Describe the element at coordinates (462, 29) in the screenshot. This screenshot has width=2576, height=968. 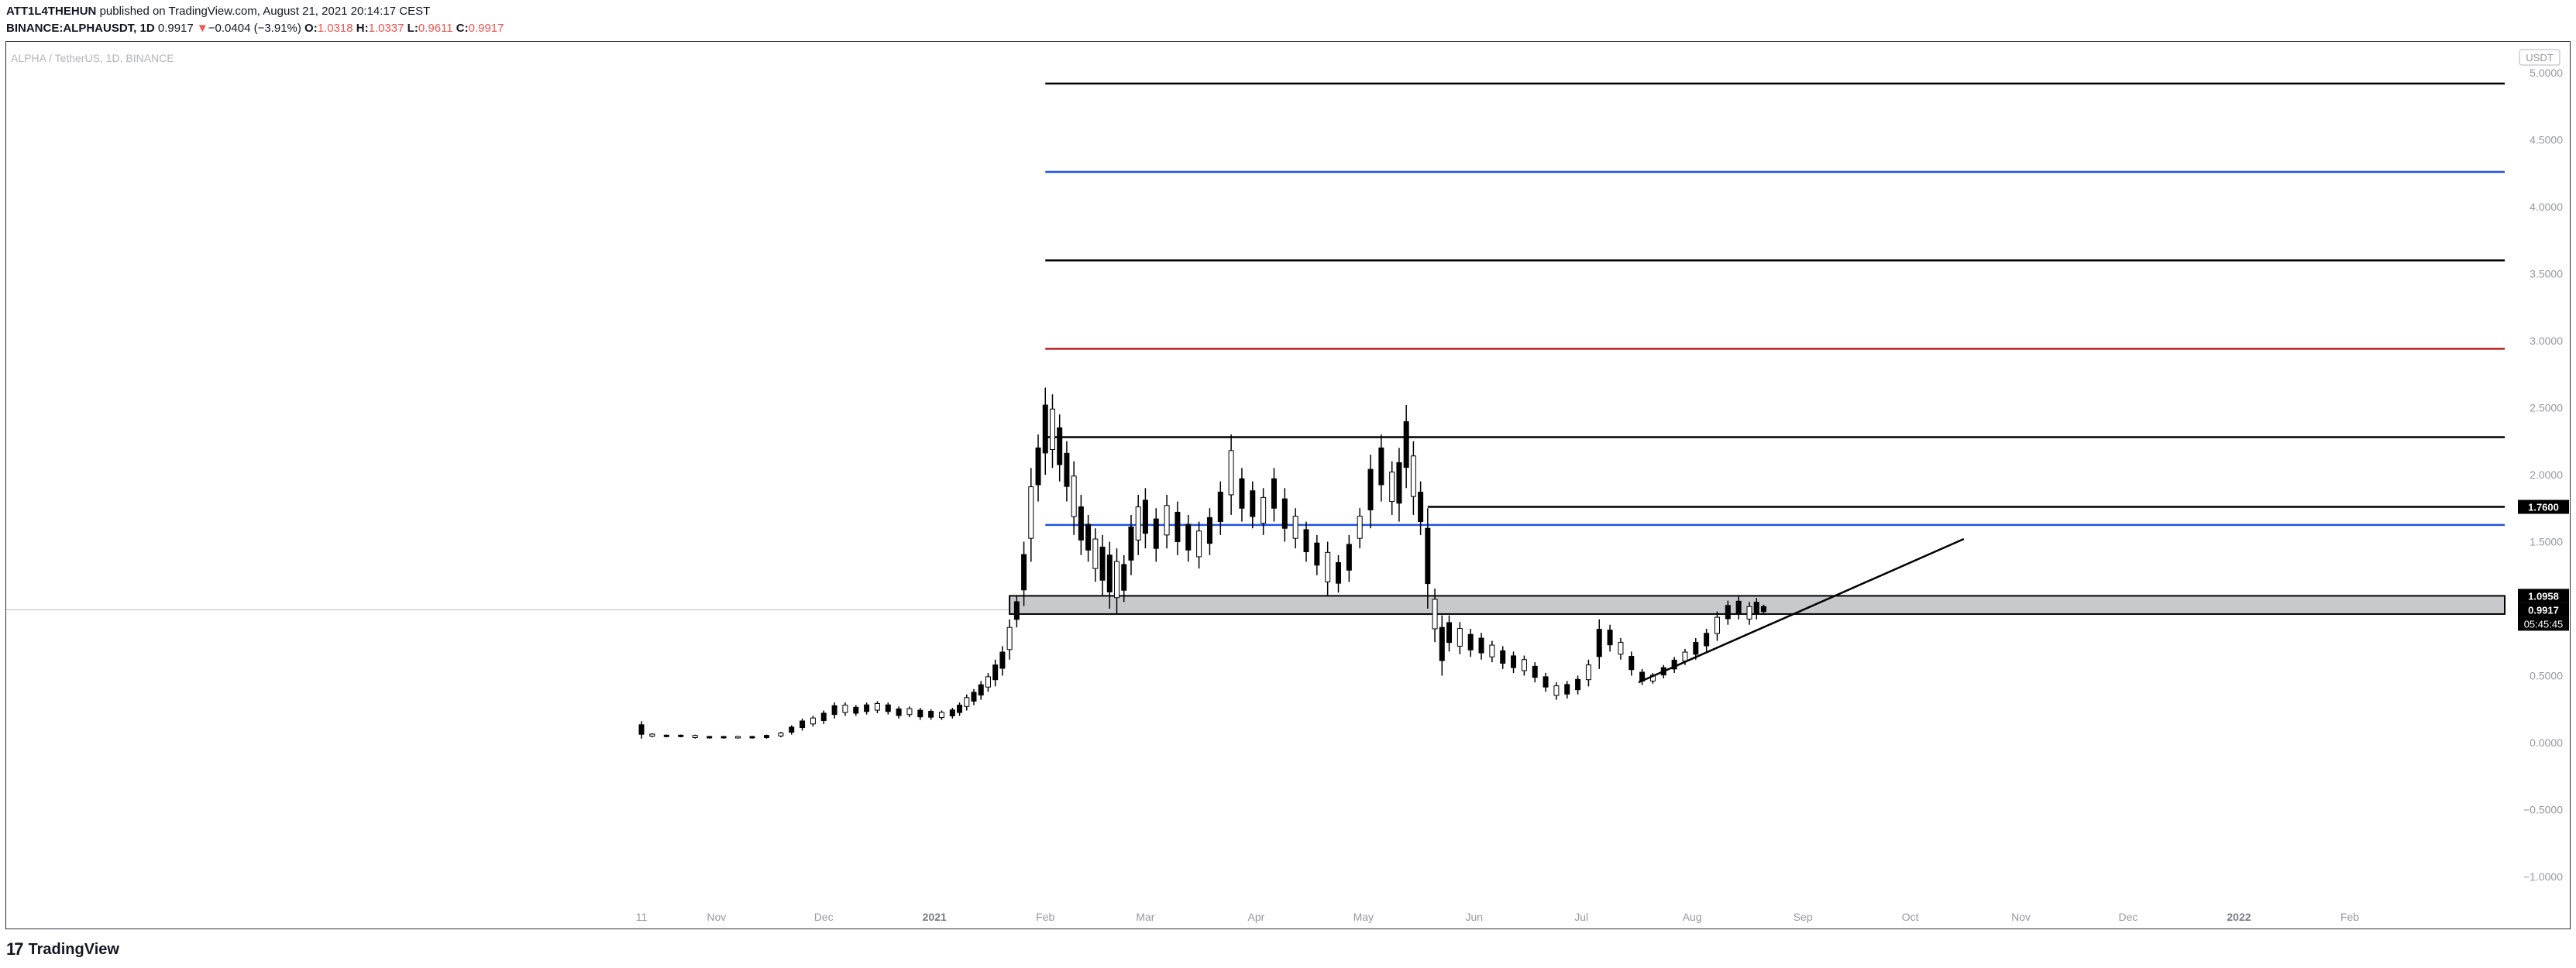
I see `close-label: C:` at that location.